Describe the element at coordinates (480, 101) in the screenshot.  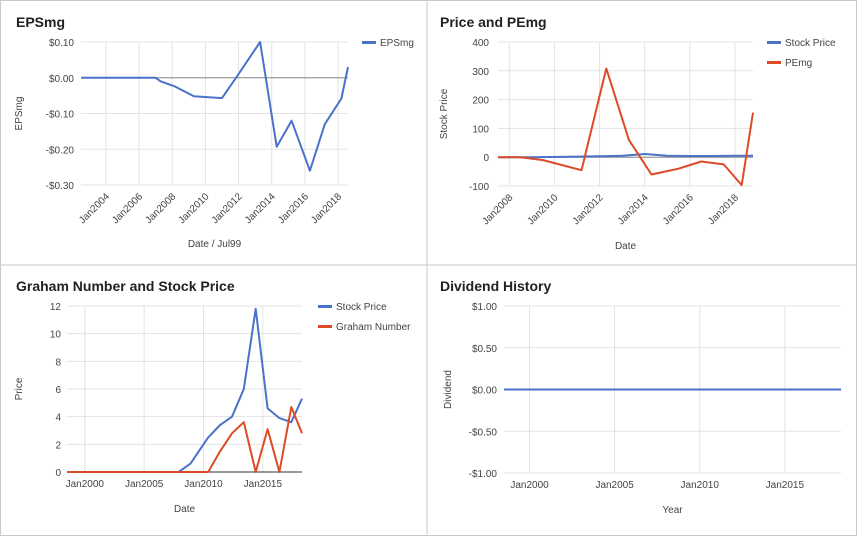
I see `y-tick-label: 200` at that location.